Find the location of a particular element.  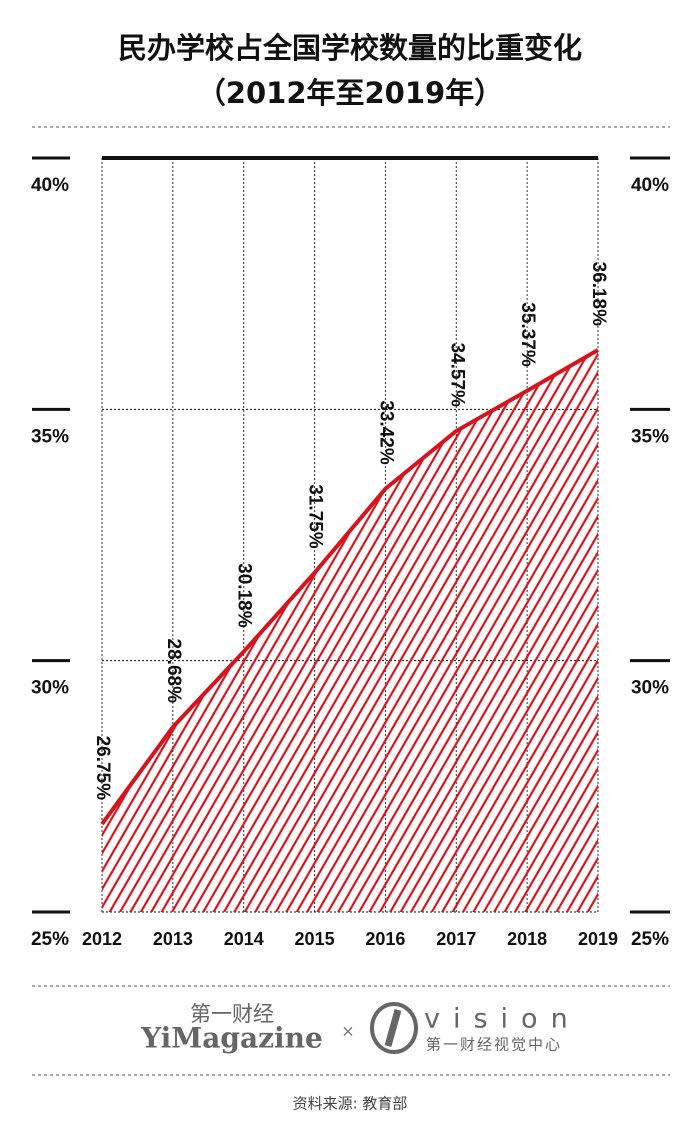

y-tick-label-right: 40% is located at coordinates (650, 185).